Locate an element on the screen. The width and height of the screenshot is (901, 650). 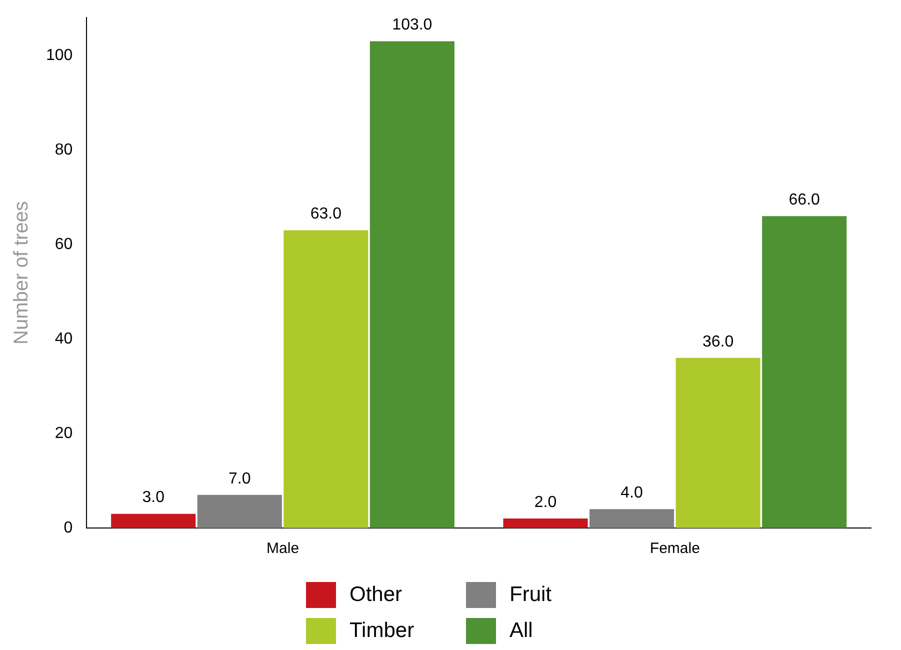
y-tick-label: 0 is located at coordinates (68, 527).